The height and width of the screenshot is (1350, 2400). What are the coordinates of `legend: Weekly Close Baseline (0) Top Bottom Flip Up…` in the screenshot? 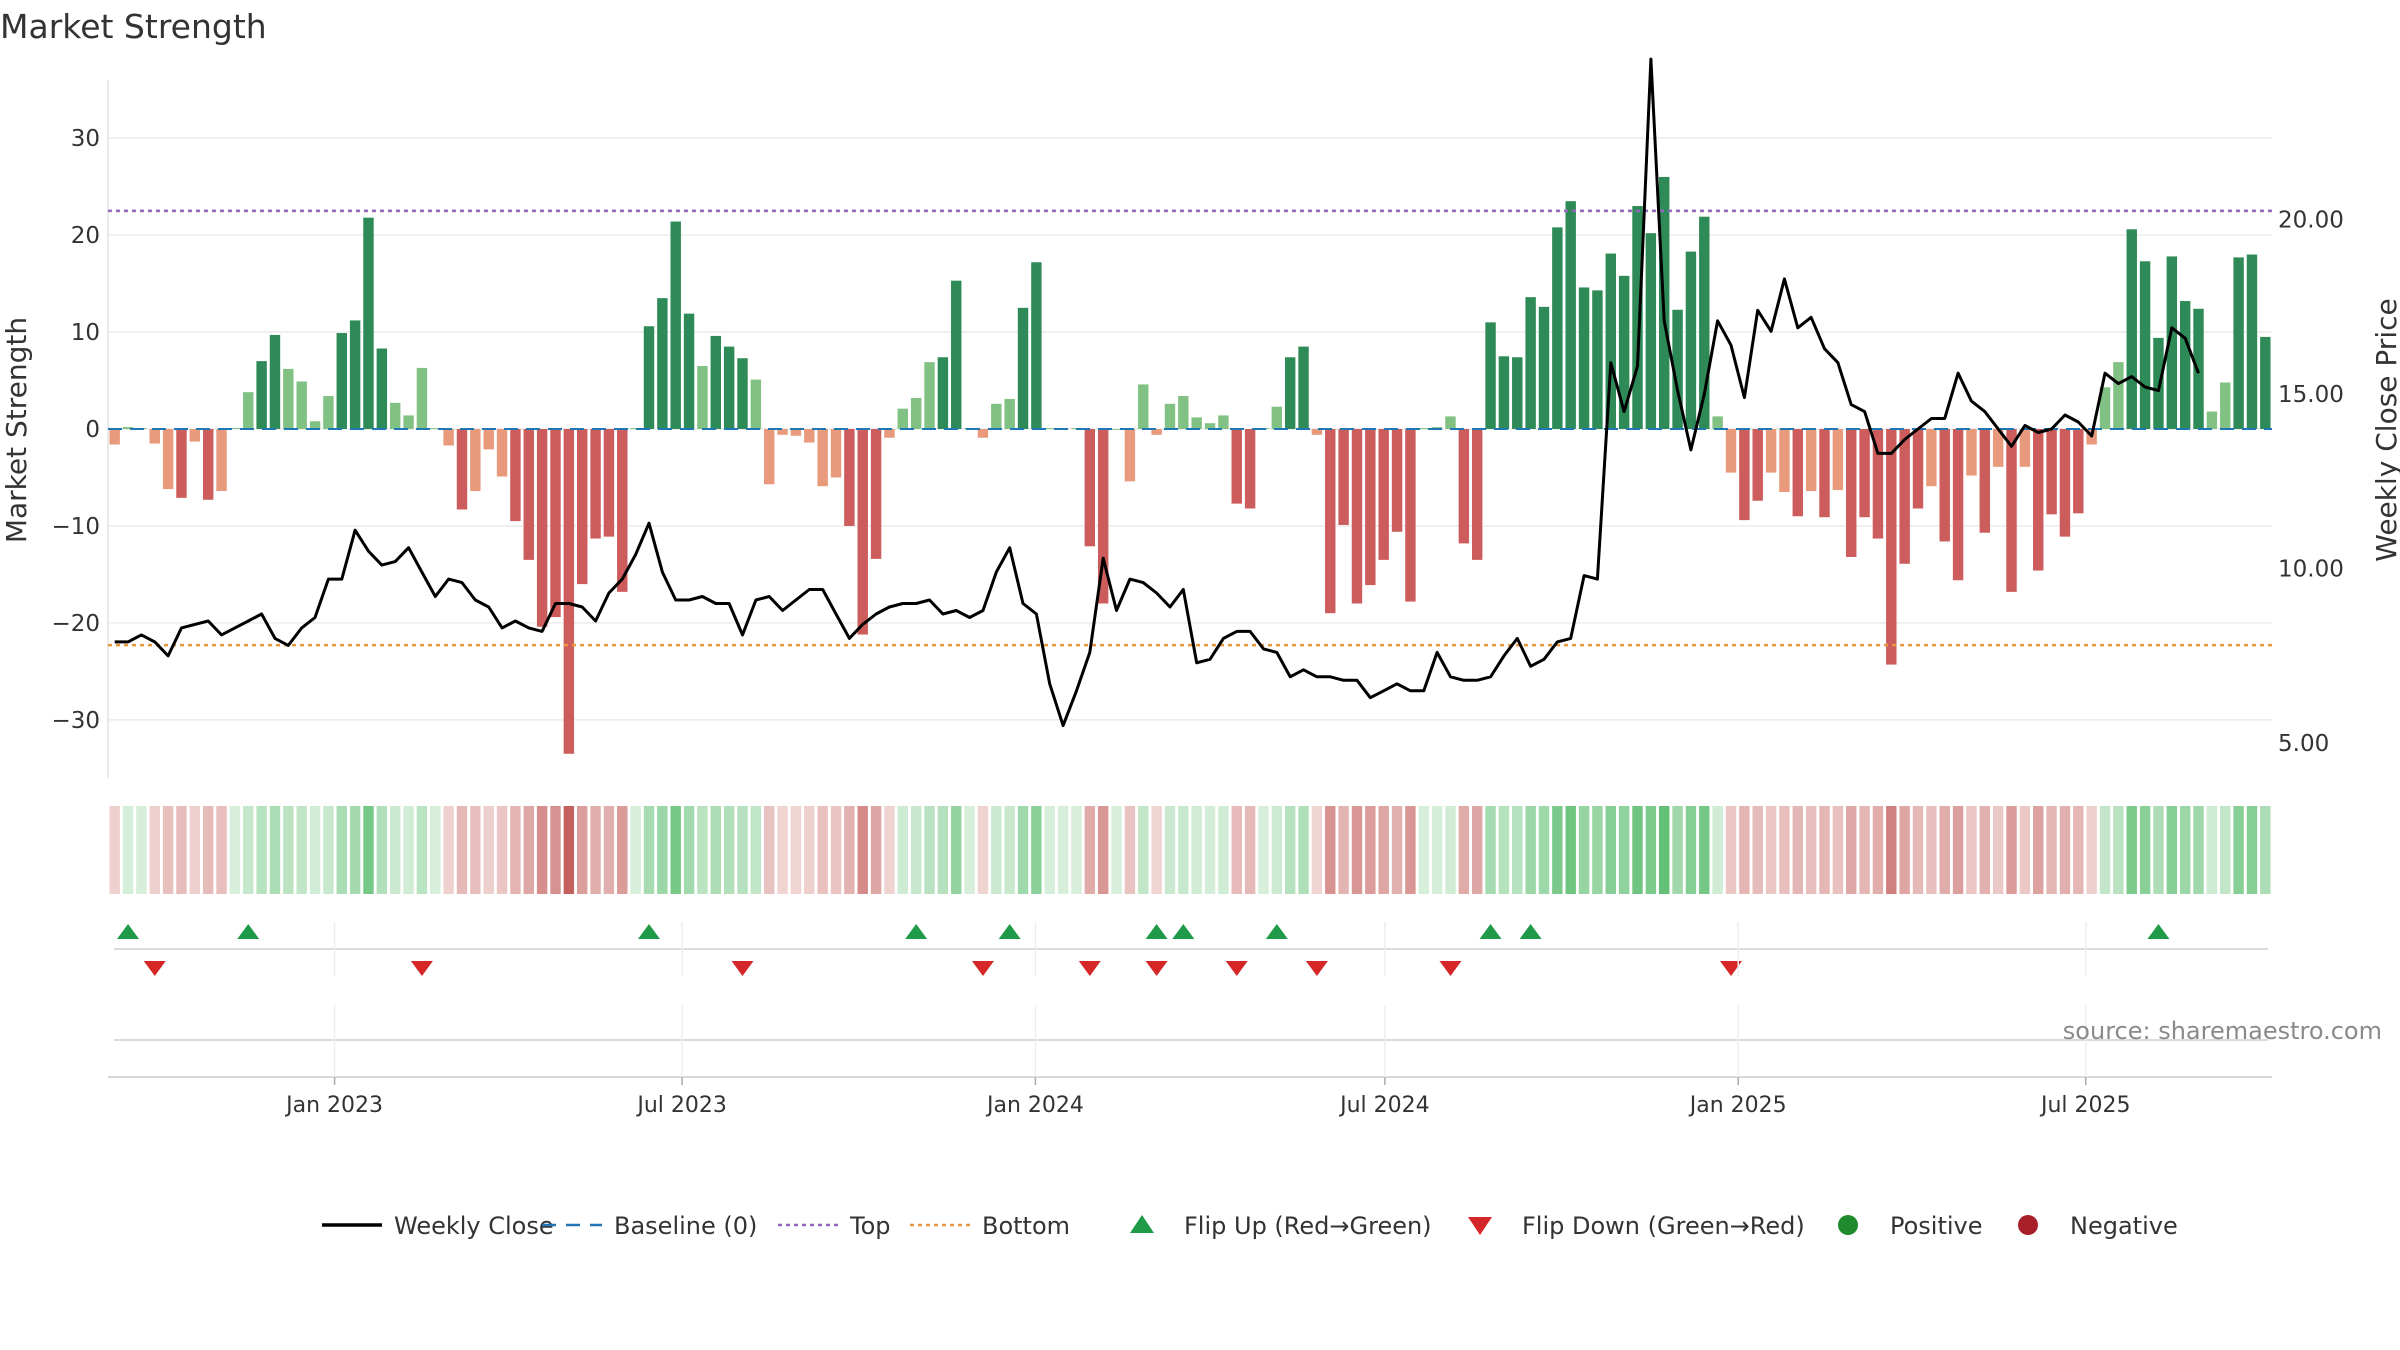 It's located at (1250, 1226).